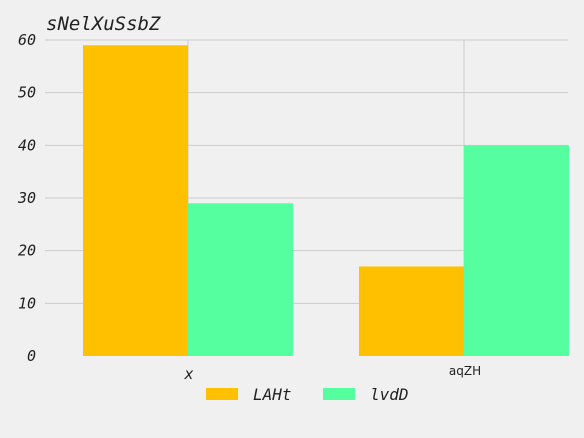  I want to click on y-tick-label: 10, so click(27, 303).